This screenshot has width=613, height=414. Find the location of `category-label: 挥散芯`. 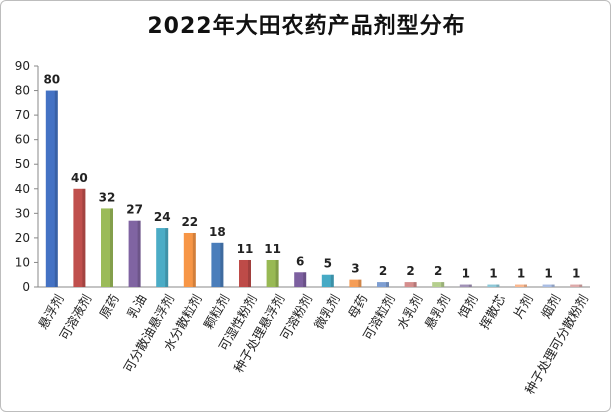

category-label: 挥散芯 is located at coordinates (493, 312).